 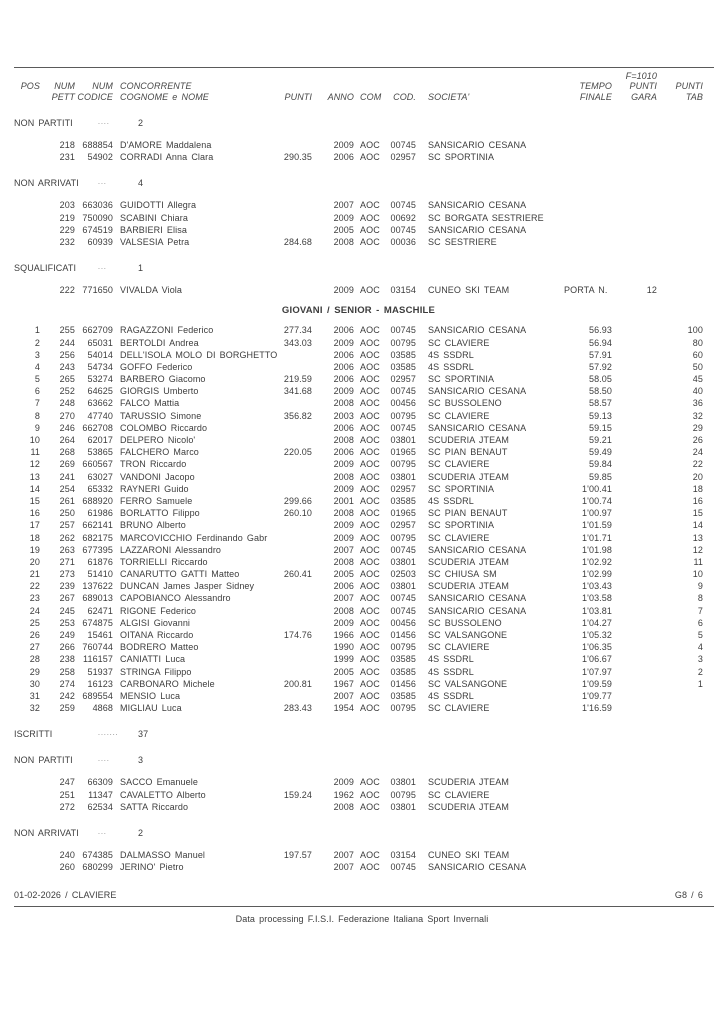 I want to click on cell-societa: 4S SSDRL, so click(x=451, y=695).